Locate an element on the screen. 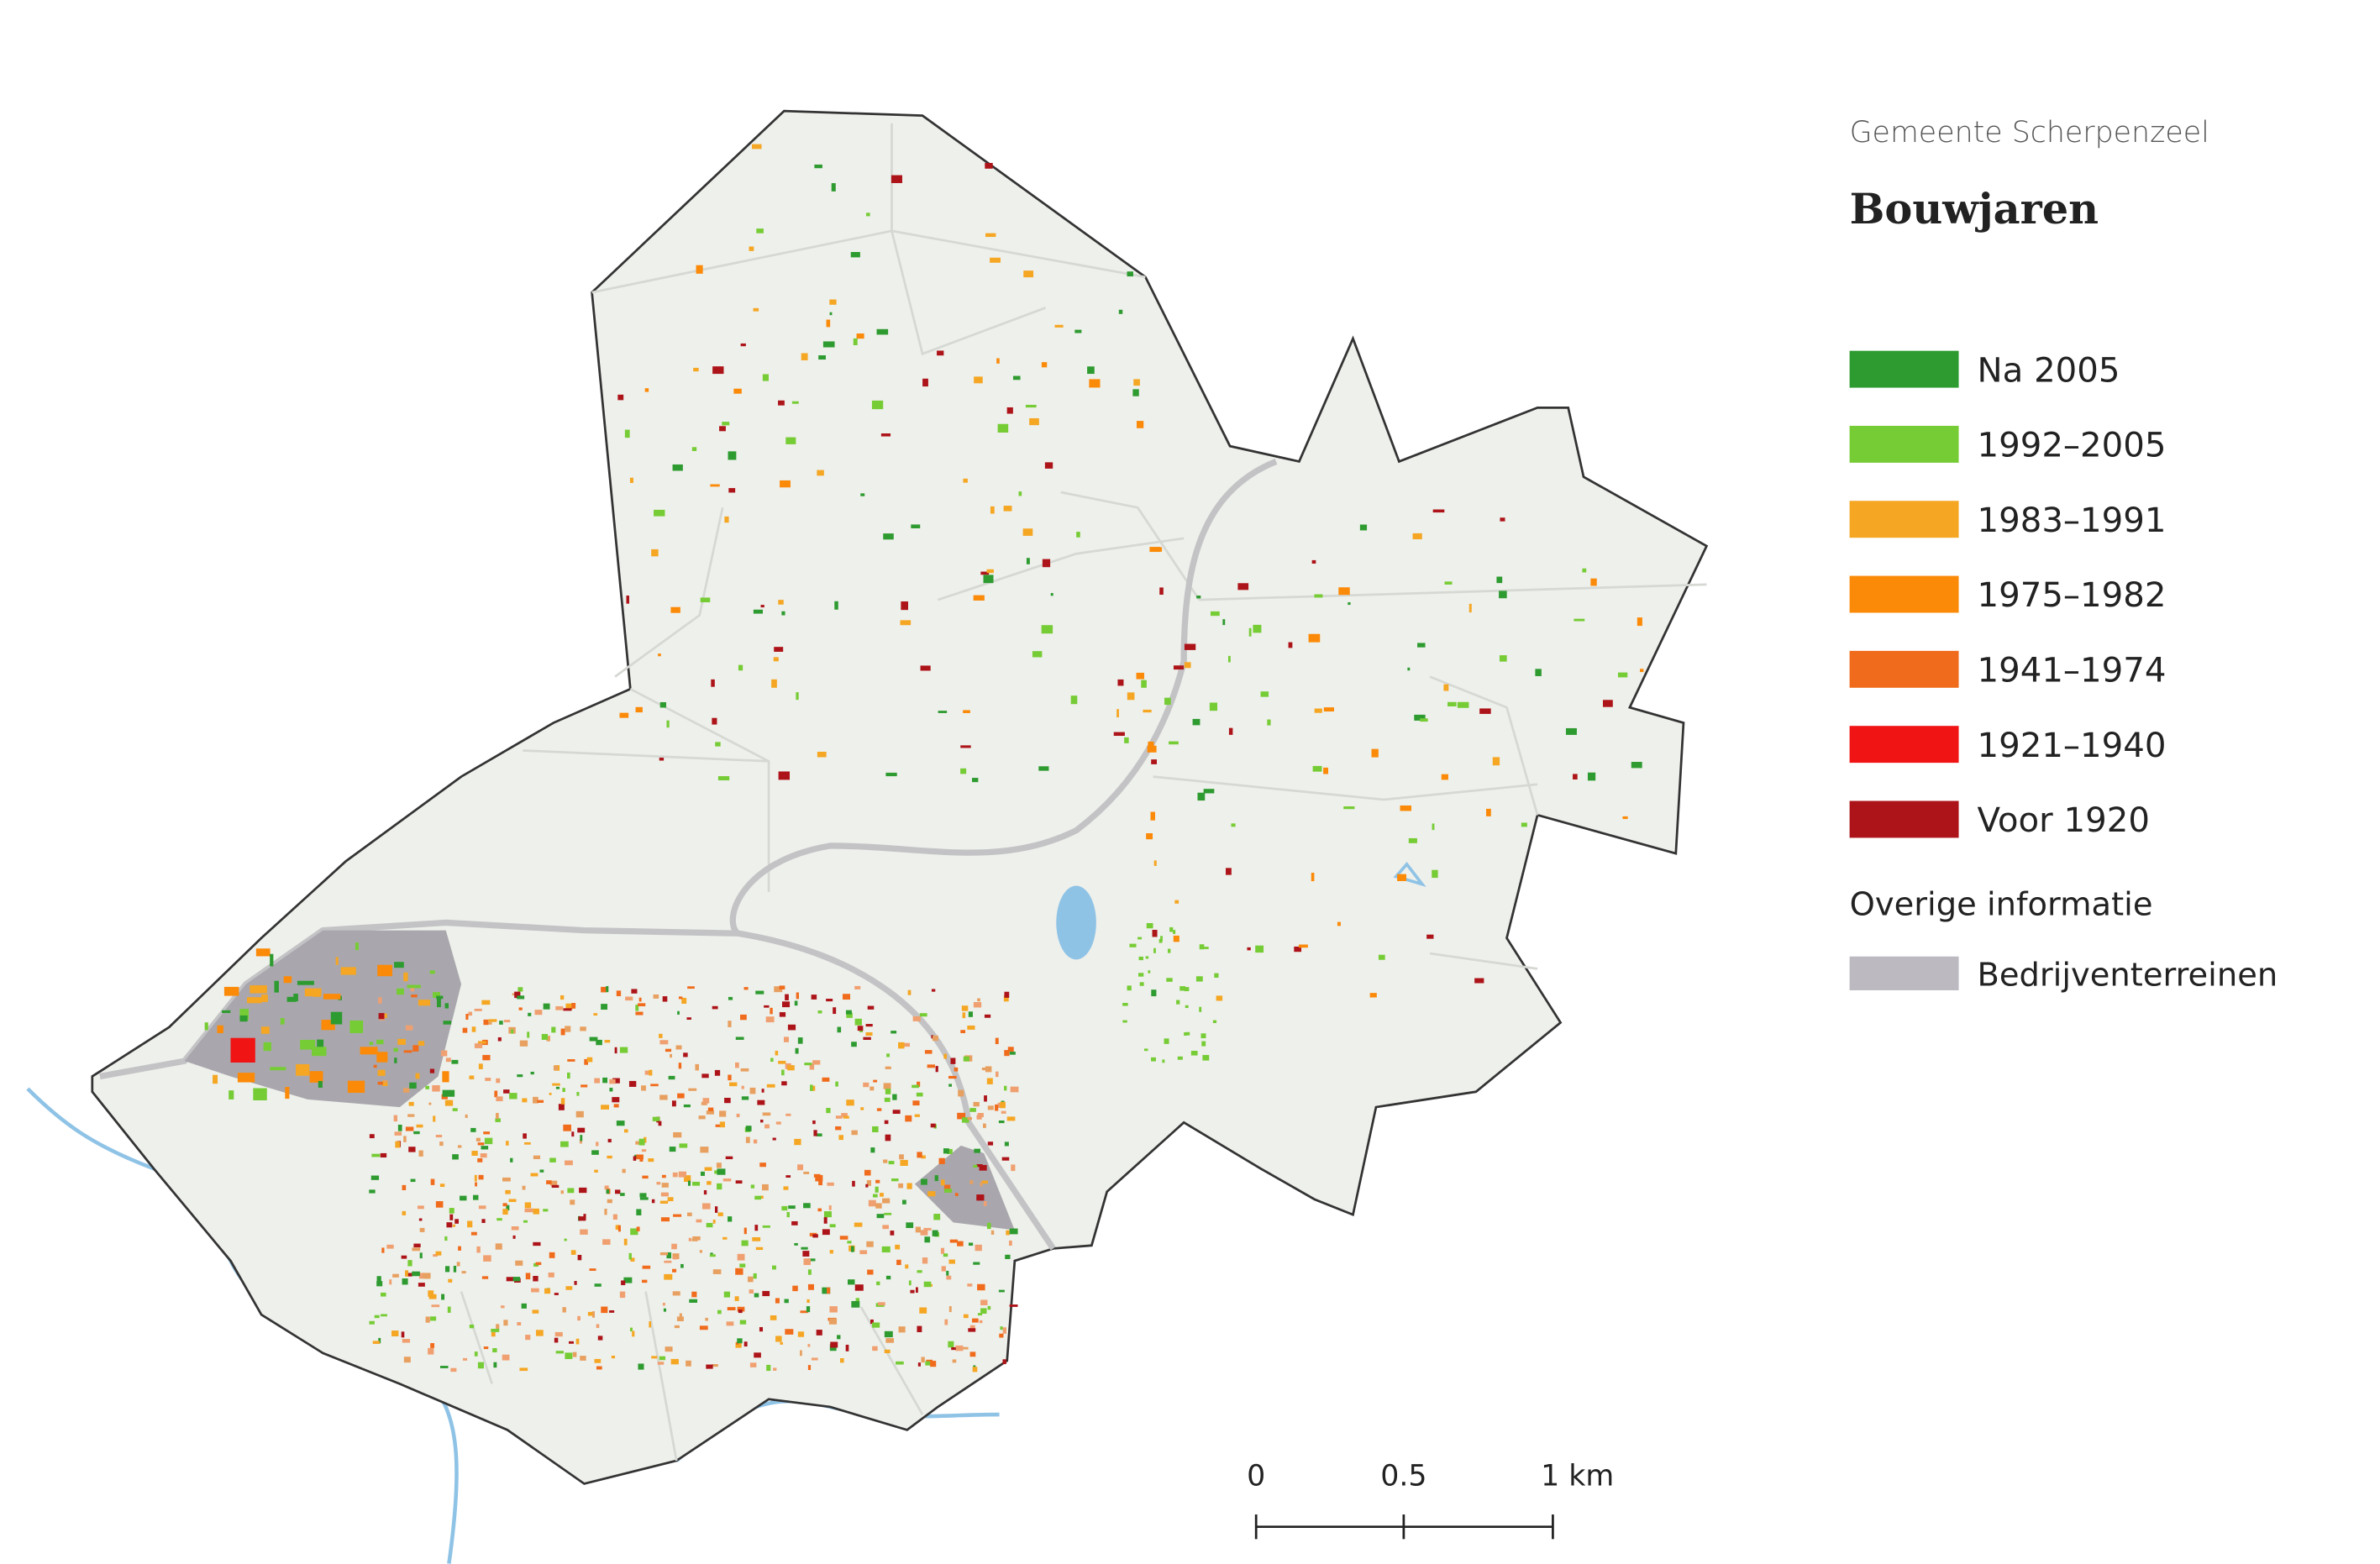 The width and height of the screenshot is (2380, 1564). scale-label: 0.5 is located at coordinates (1403, 1476).